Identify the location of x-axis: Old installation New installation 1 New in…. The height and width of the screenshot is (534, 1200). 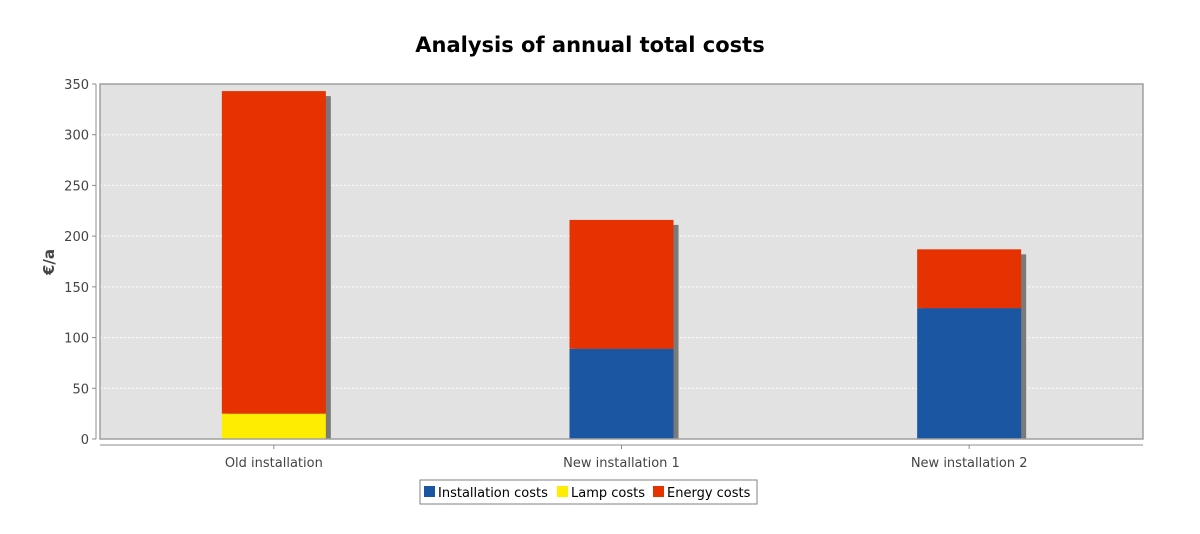
(621, 457).